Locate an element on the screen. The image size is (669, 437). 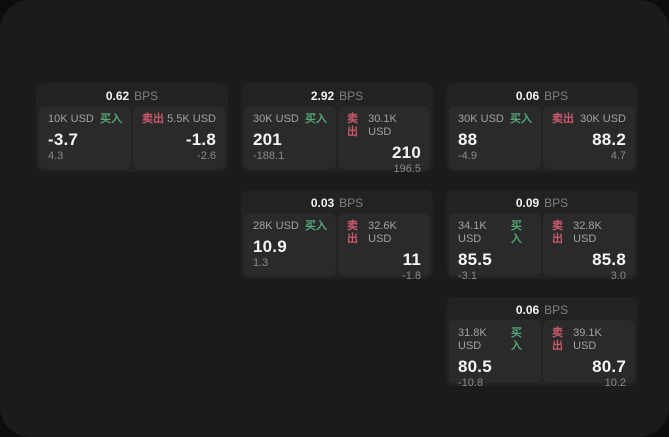
sell-price: 80.7 is located at coordinates (609, 366).